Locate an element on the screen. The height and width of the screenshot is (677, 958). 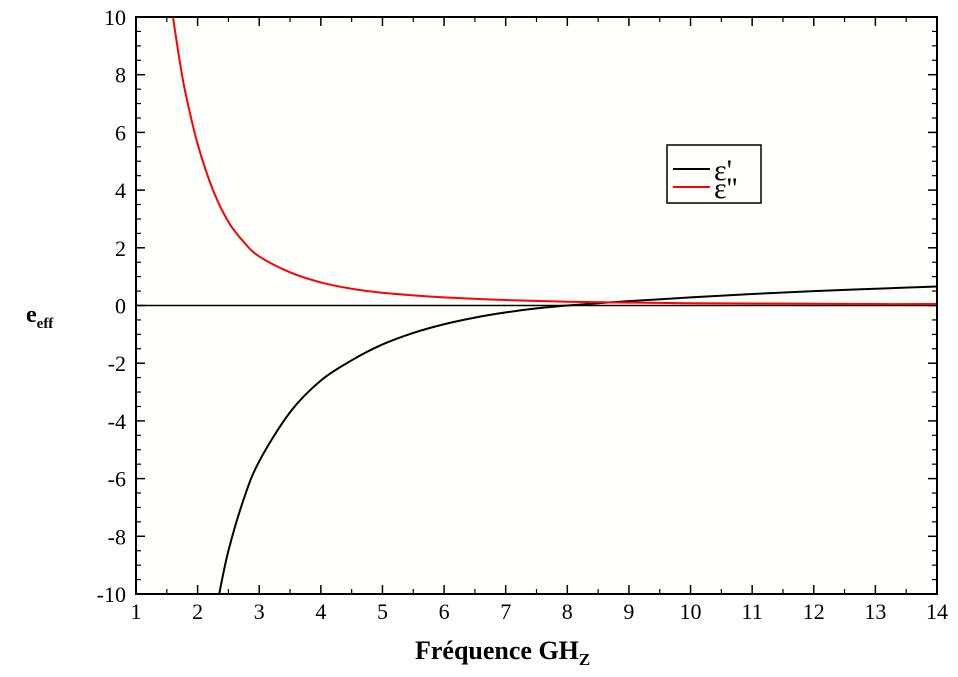
x-tick-label: 7 is located at coordinates (505, 611).